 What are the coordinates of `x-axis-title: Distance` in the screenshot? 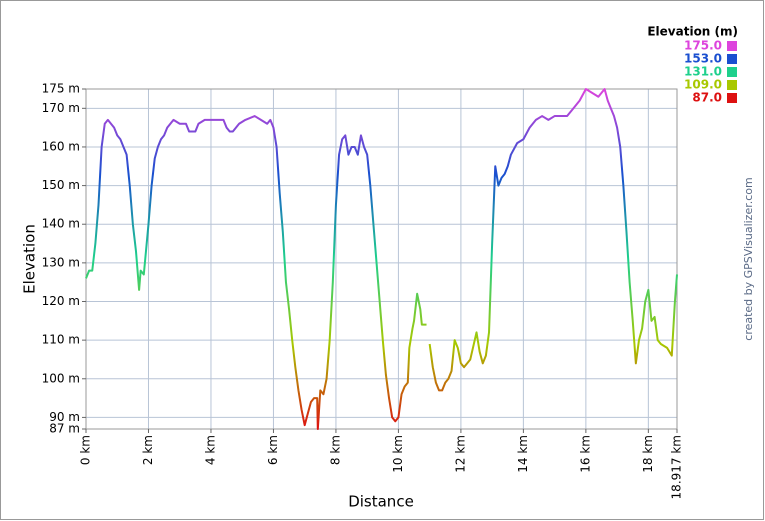 It's located at (381, 502).